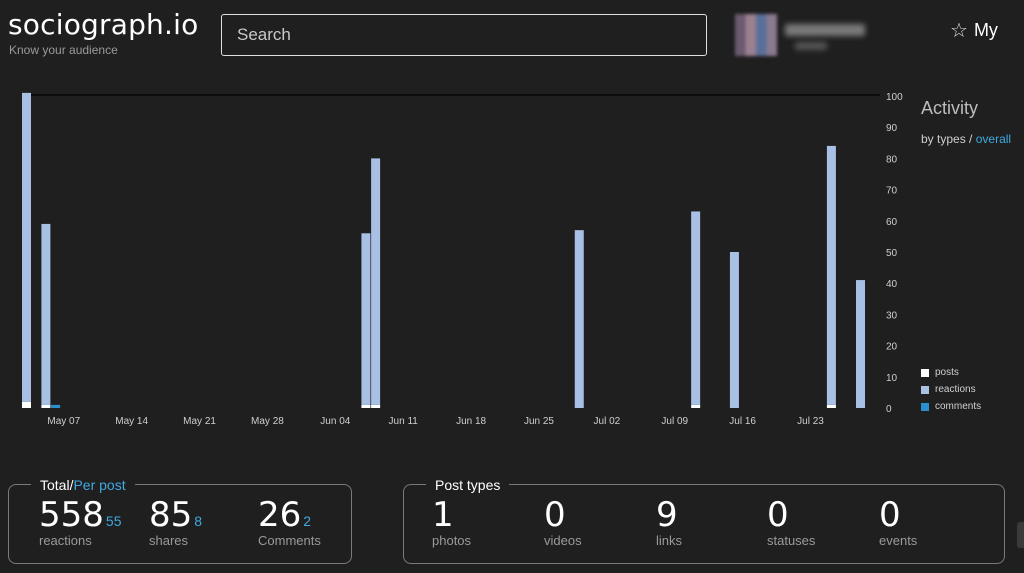 This screenshot has width=1024, height=573. What do you see at coordinates (63, 50) in the screenshot?
I see `tagline: Know your audience` at bounding box center [63, 50].